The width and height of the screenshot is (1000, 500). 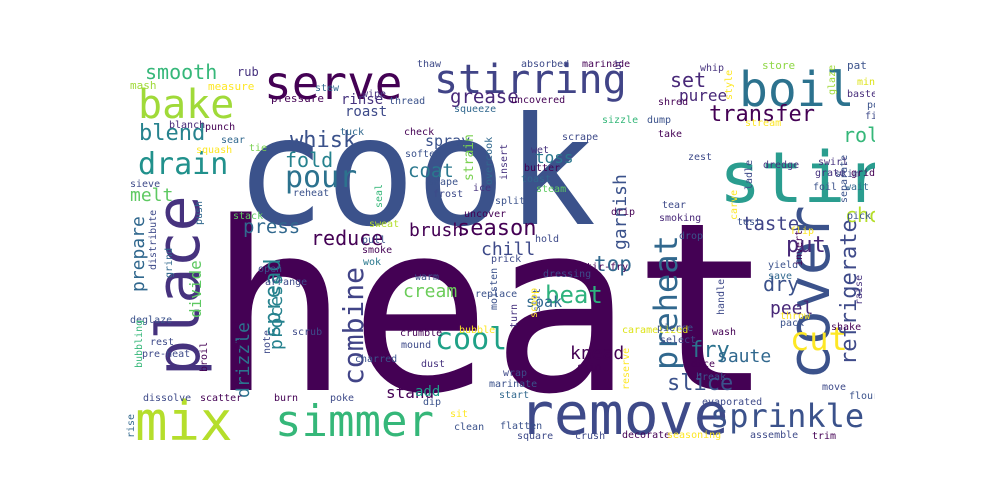 I want to click on word: squeeze, so click(x=475, y=109).